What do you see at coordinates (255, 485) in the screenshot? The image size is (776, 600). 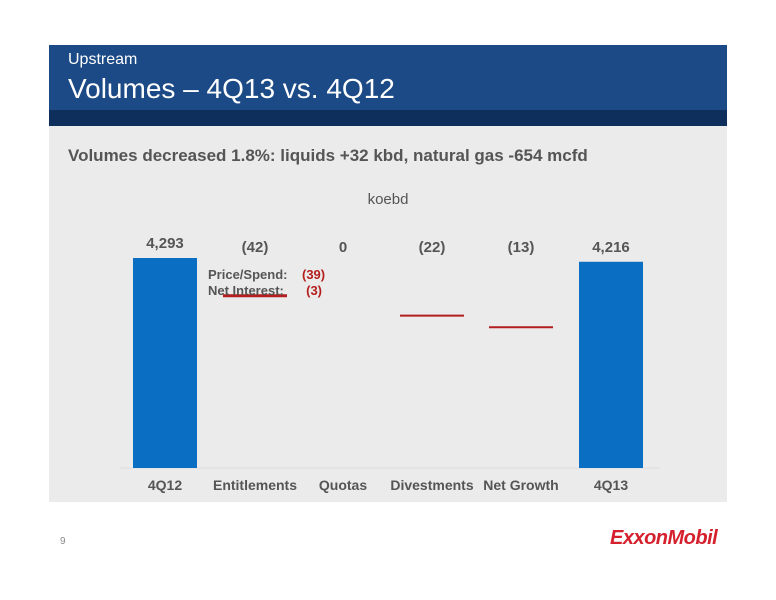 I see `category-label: Entitlements` at bounding box center [255, 485].